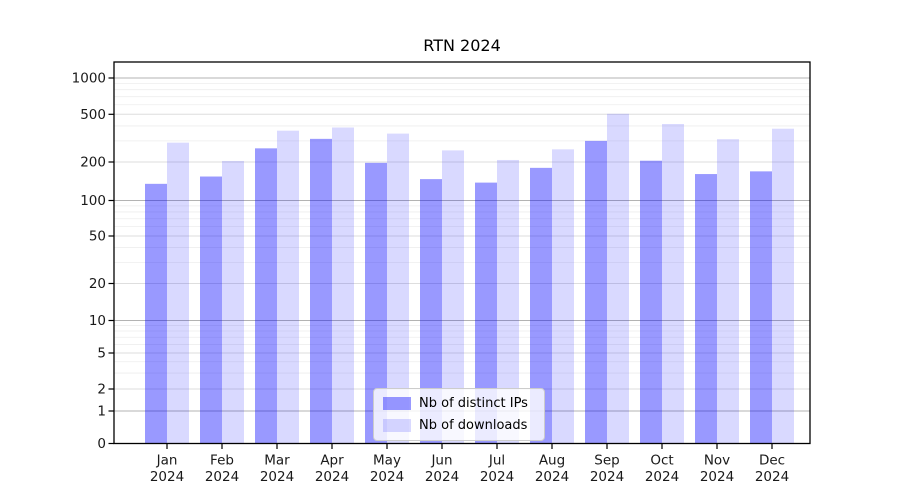  What do you see at coordinates (288, 287) in the screenshot?
I see `bar-downloads-mar` at bounding box center [288, 287].